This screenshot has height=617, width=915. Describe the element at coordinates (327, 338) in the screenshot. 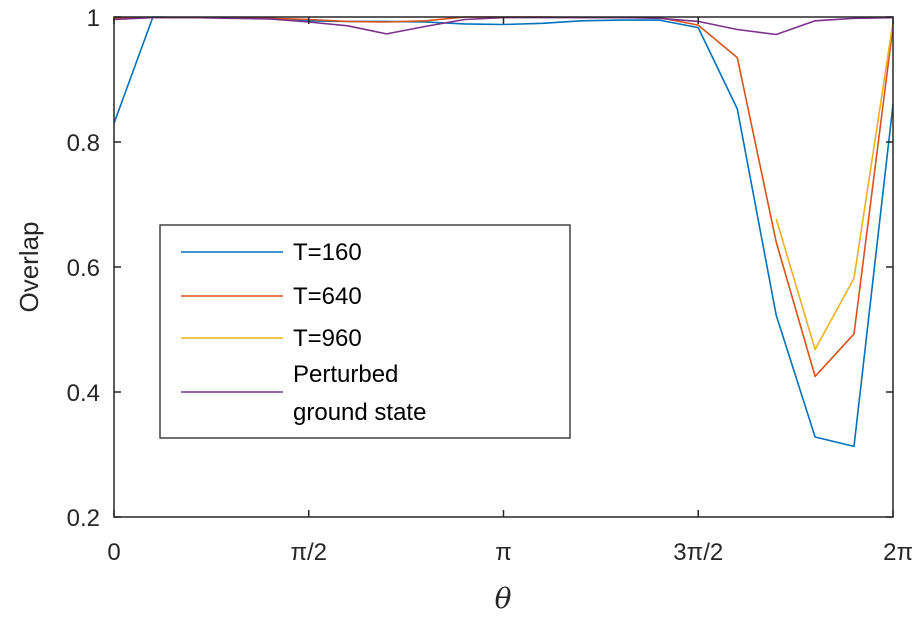

I see `legend-label-3: T=960` at that location.